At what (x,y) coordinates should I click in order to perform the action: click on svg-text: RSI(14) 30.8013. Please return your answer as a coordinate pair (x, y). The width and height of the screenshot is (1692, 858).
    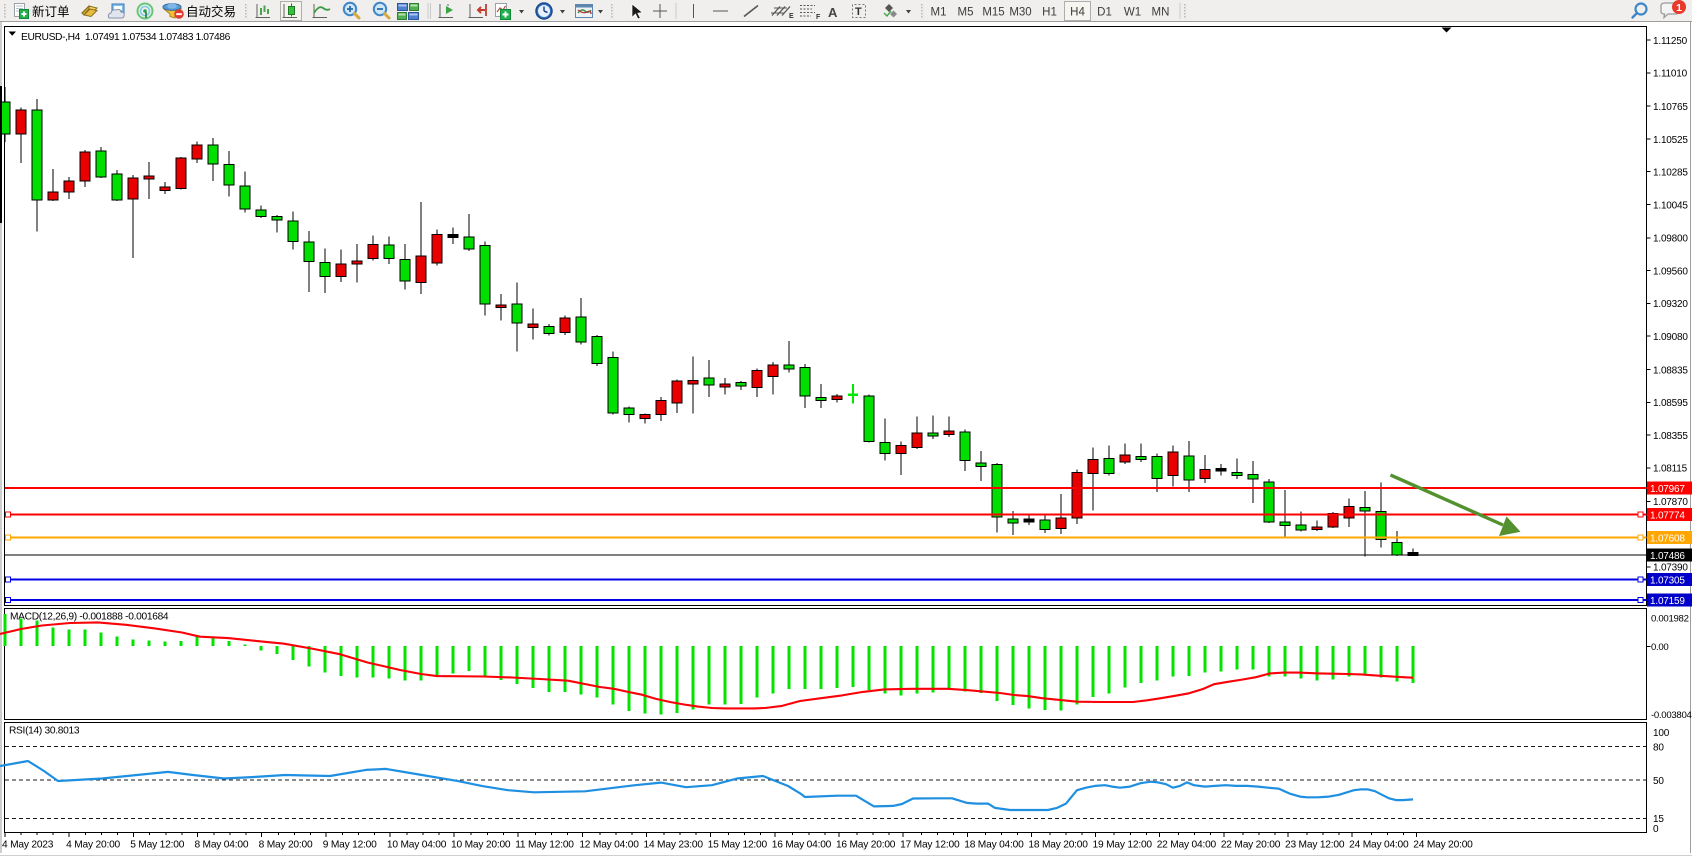
    Looking at the image, I should click on (44, 731).